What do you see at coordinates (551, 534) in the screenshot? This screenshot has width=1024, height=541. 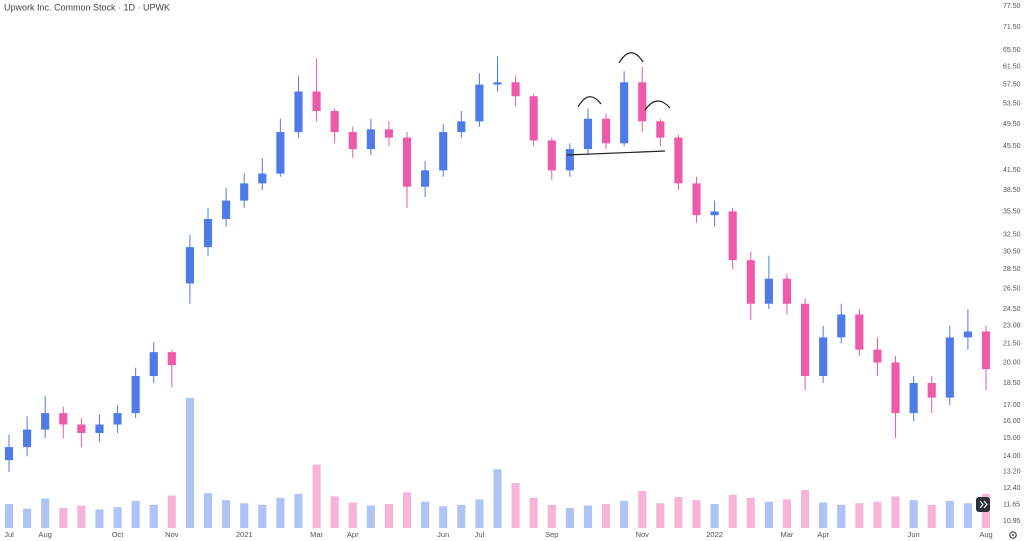 I see `x-tick-label: Sep` at bounding box center [551, 534].